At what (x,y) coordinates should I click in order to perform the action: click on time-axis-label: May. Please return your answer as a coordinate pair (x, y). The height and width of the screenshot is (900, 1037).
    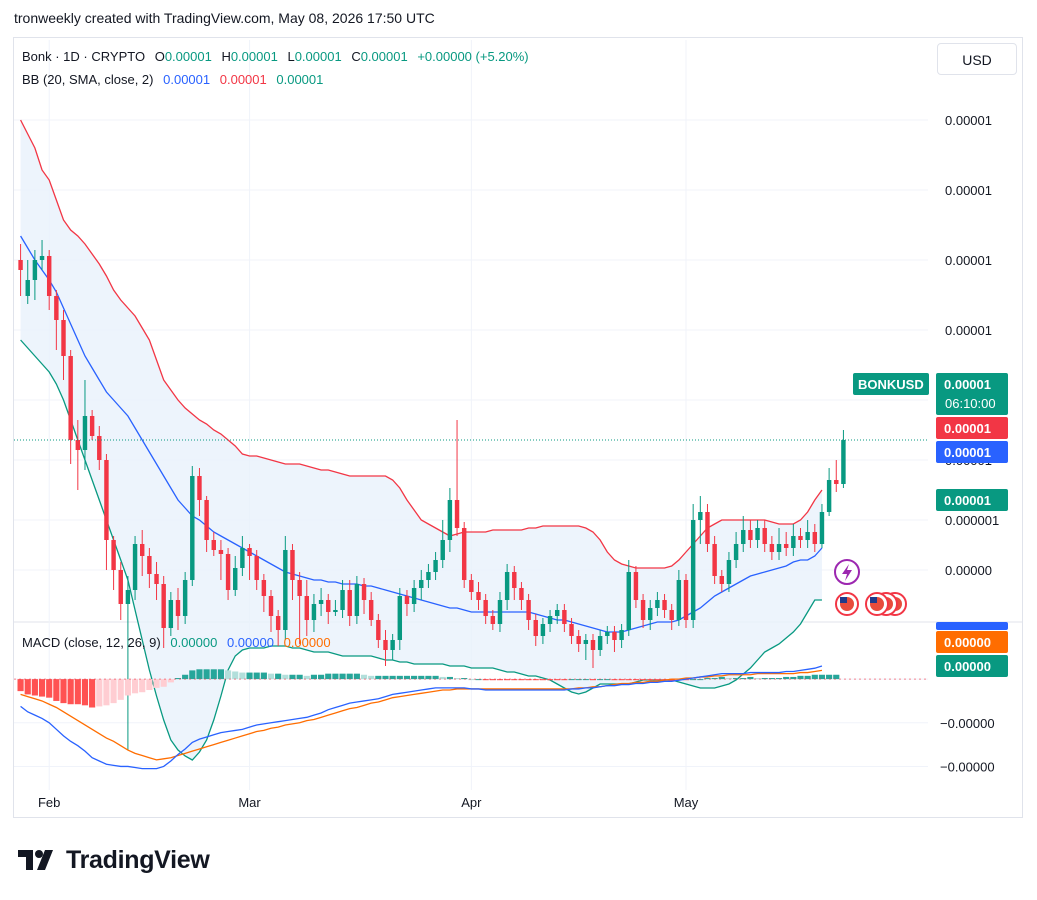
    Looking at the image, I should click on (686, 802).